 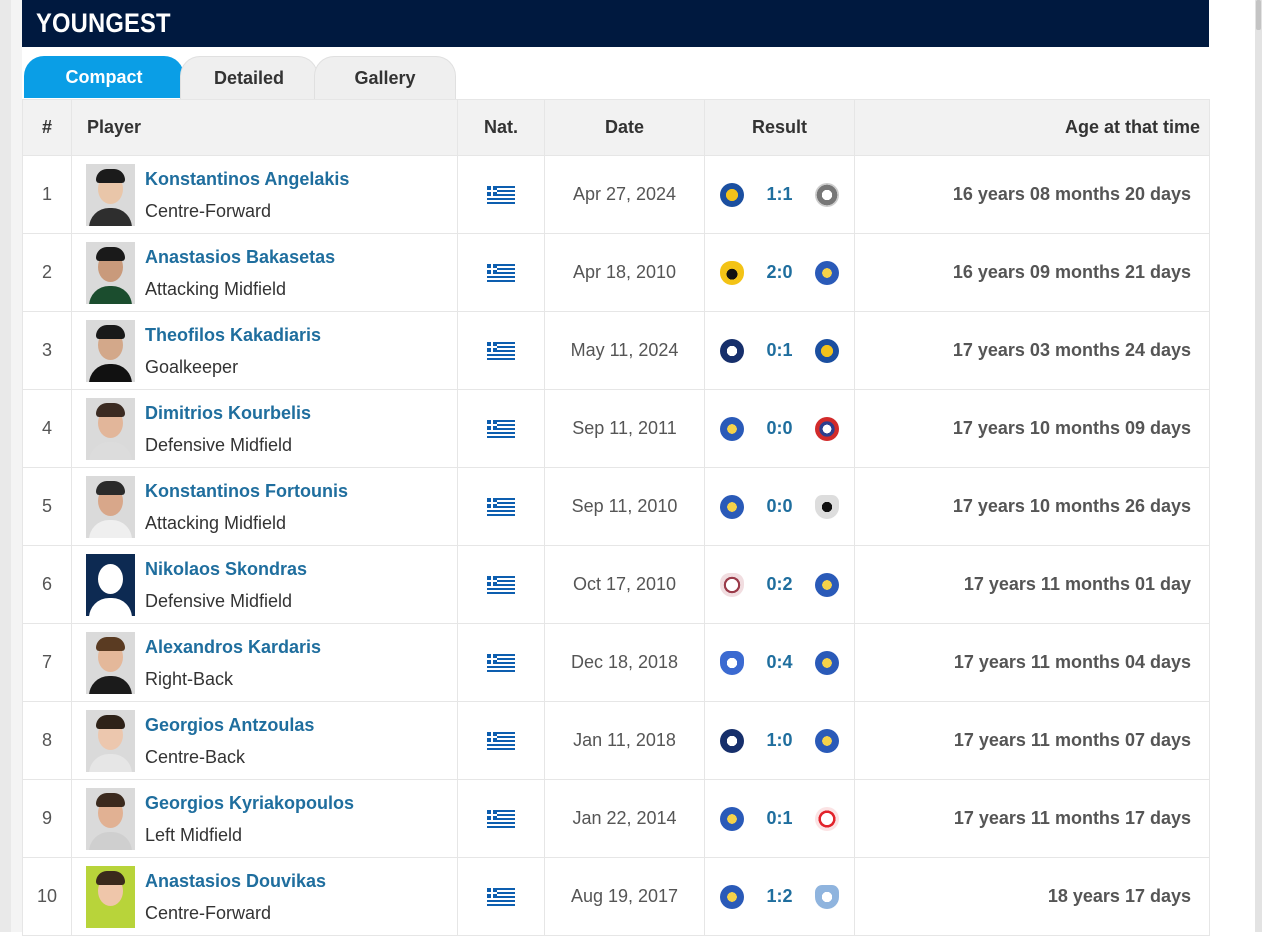 What do you see at coordinates (249, 77) in the screenshot?
I see `tab-detailed: Detailed` at bounding box center [249, 77].